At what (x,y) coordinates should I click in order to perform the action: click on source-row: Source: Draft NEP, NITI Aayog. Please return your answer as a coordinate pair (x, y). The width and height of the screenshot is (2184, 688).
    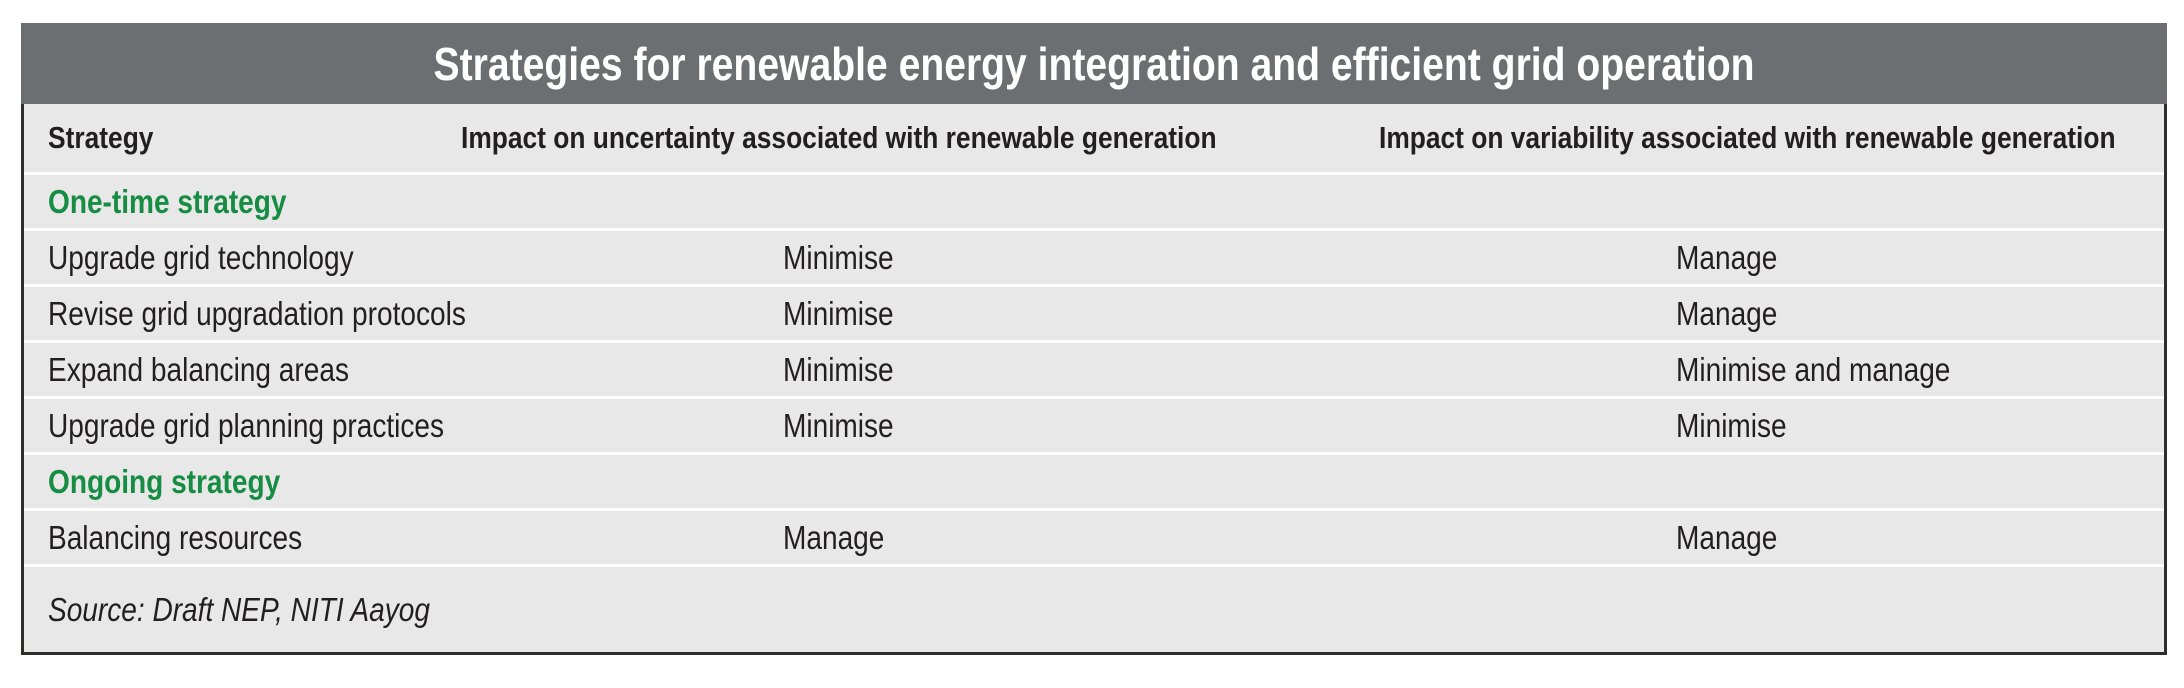
    Looking at the image, I should click on (1094, 609).